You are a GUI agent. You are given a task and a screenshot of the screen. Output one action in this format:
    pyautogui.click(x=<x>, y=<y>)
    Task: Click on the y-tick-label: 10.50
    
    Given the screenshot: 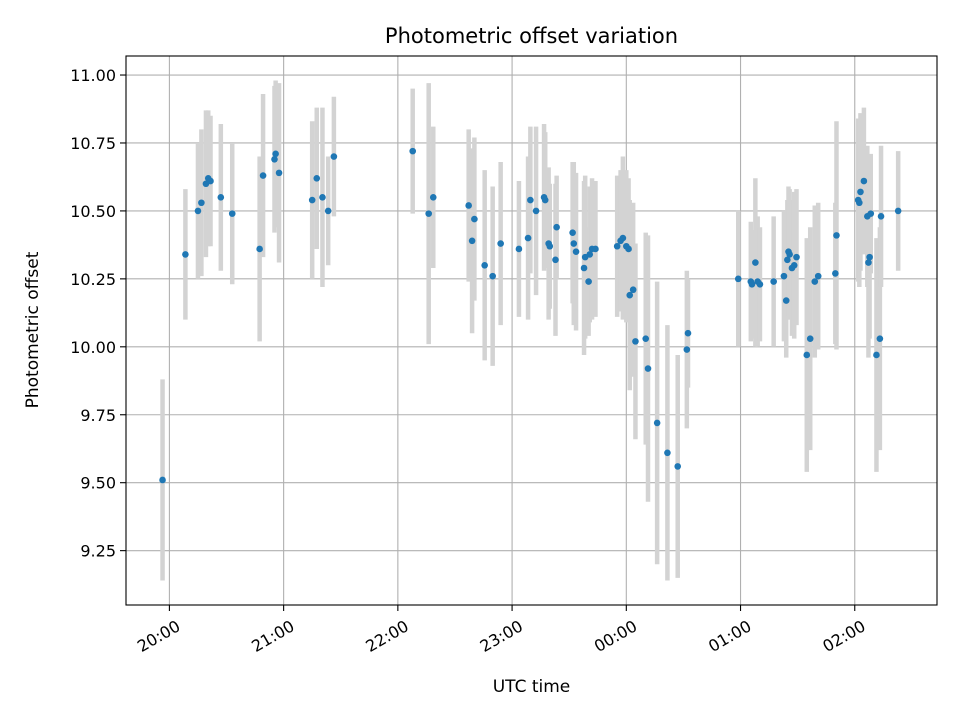 What is the action you would take?
    pyautogui.click(x=93, y=211)
    